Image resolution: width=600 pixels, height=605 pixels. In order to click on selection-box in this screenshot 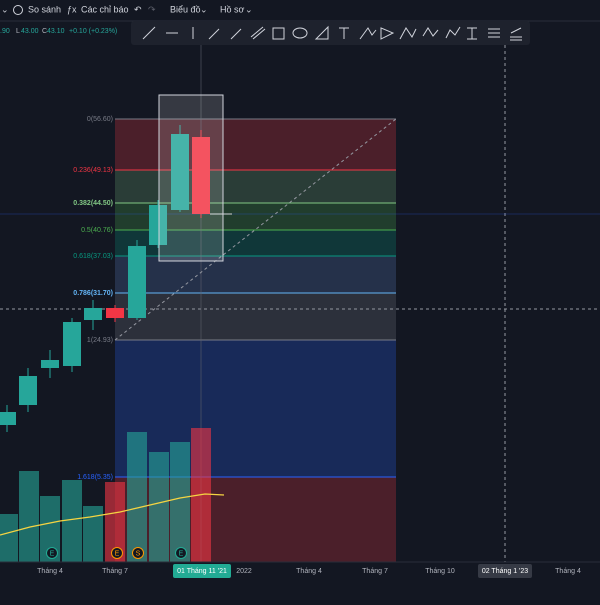, I will do `click(191, 178)`.